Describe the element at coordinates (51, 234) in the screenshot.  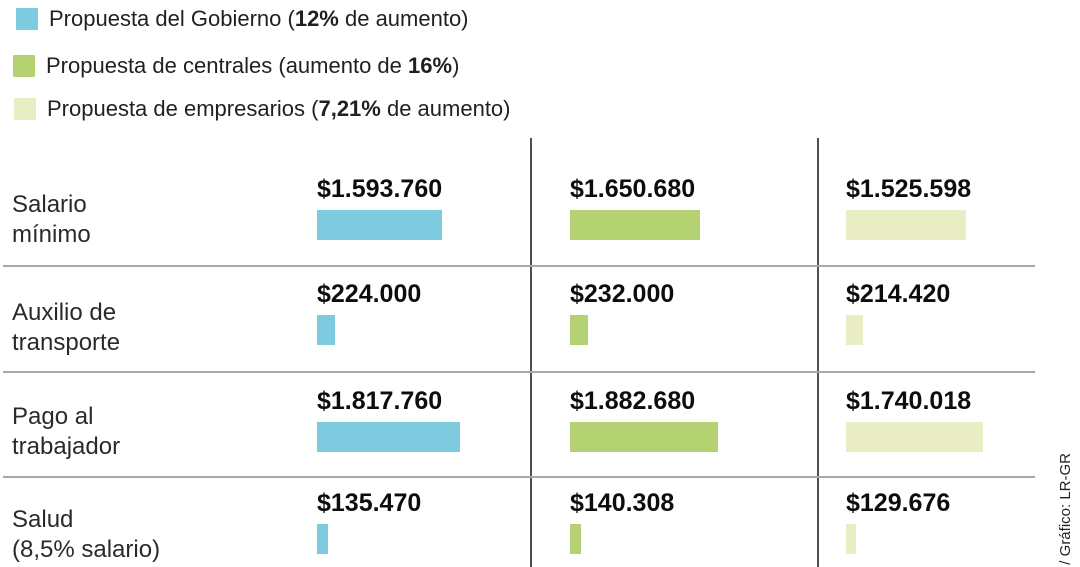
I see `row-label-line: mínimo` at that location.